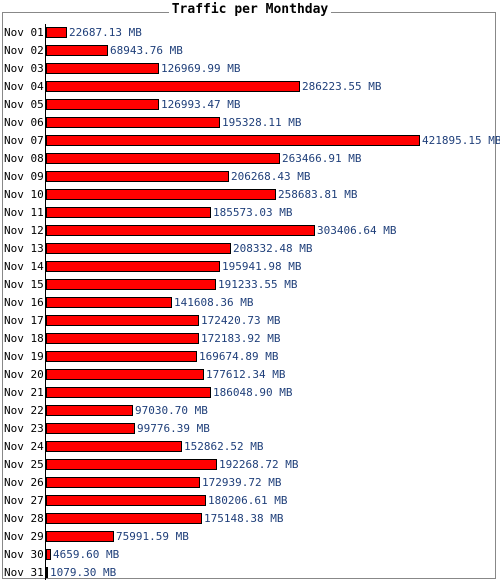 The image size is (500, 583). Describe the element at coordinates (24, 68) in the screenshot. I see `category-label: Nov 03` at that location.